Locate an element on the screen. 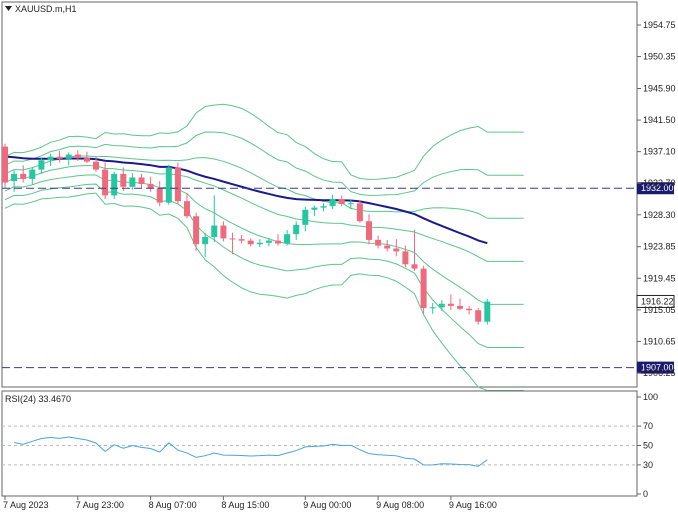 The width and height of the screenshot is (678, 512). rsi-label: RSI(24) 33.4670 is located at coordinates (38, 399).